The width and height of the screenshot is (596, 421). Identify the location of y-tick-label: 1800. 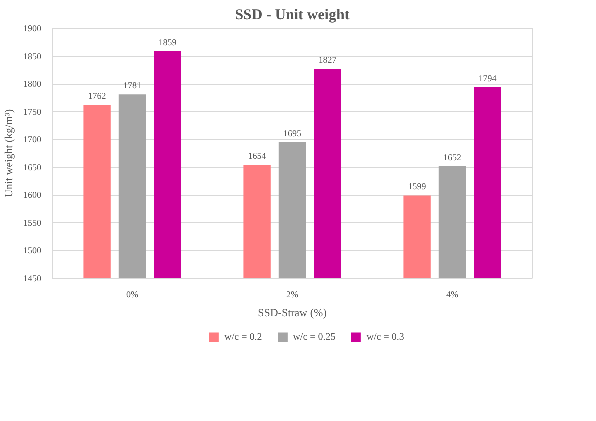
(33, 84).